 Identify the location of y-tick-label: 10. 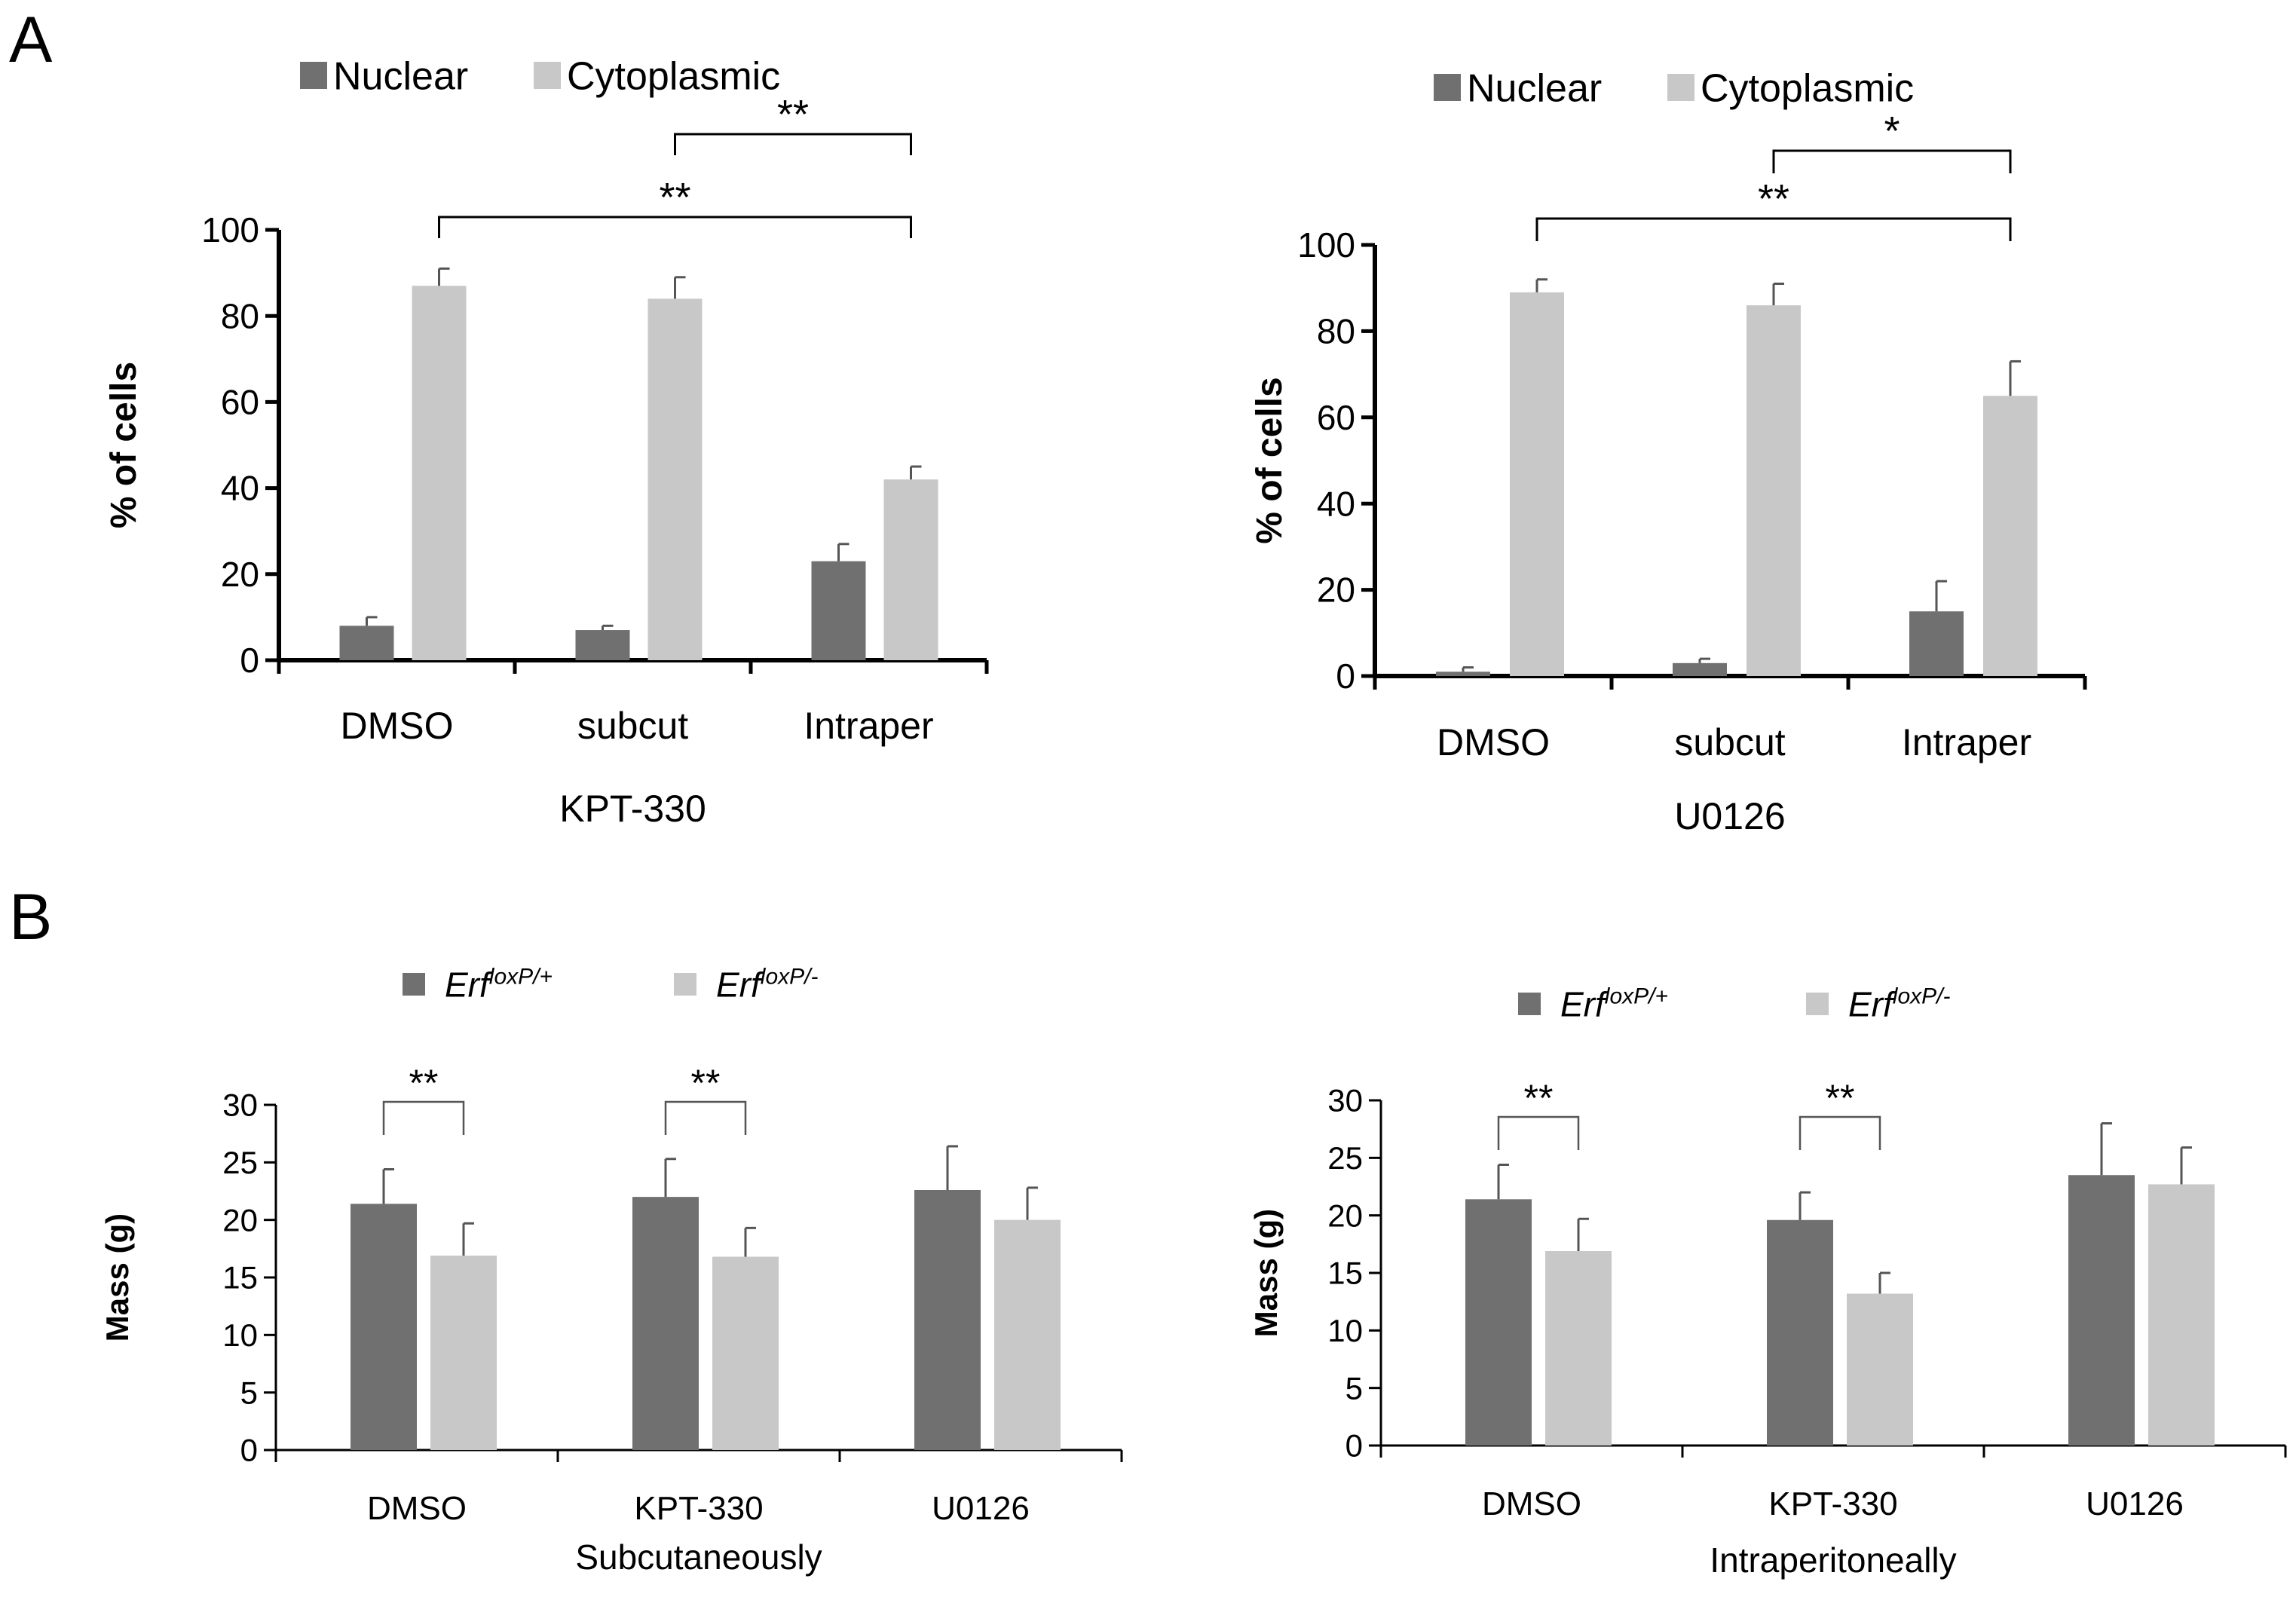
(1345, 1330).